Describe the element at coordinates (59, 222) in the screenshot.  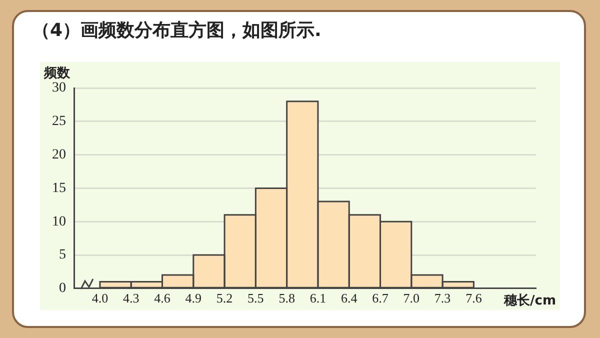
I see `y-tick-label: 10` at that location.